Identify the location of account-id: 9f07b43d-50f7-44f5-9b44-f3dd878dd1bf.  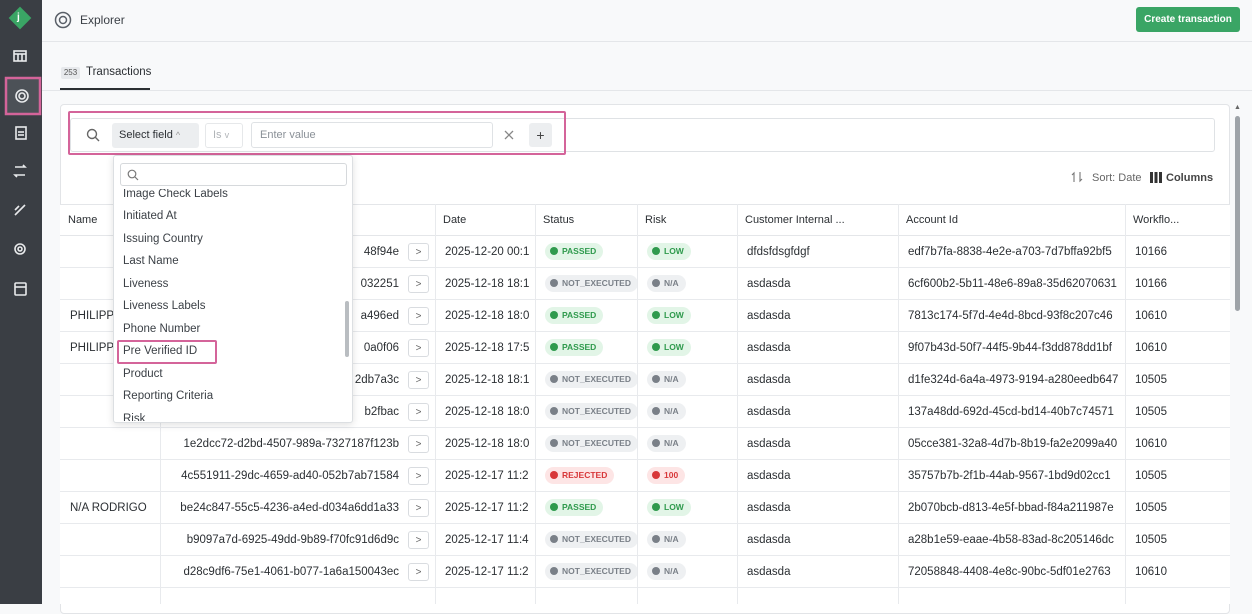
(1010, 348).